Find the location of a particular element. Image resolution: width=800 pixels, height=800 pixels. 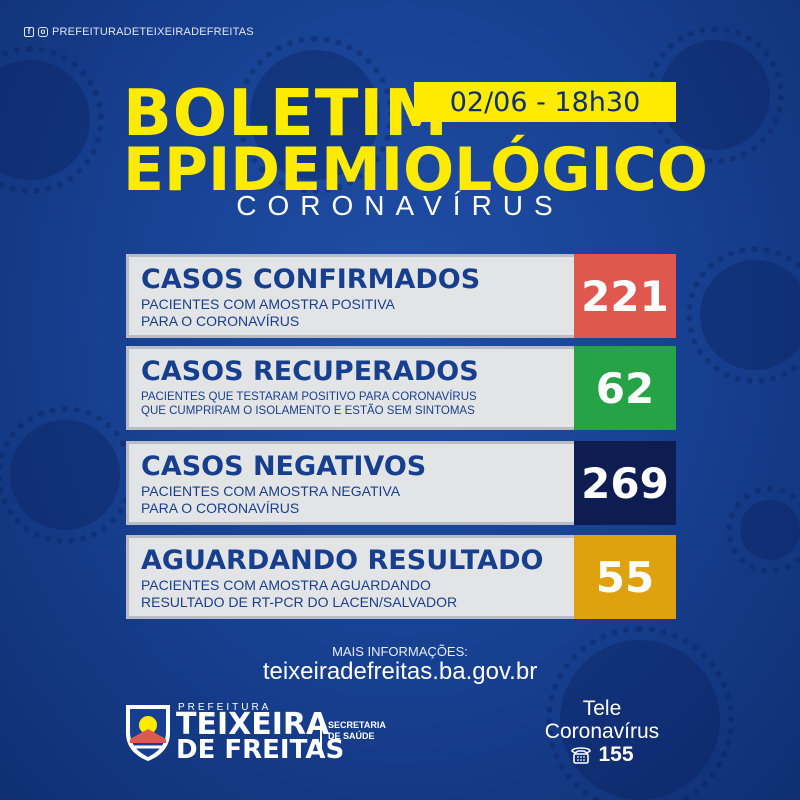

stat-desc-line1: PACIENTES COM AMOSTRA POSITIVA is located at coordinates (268, 304).